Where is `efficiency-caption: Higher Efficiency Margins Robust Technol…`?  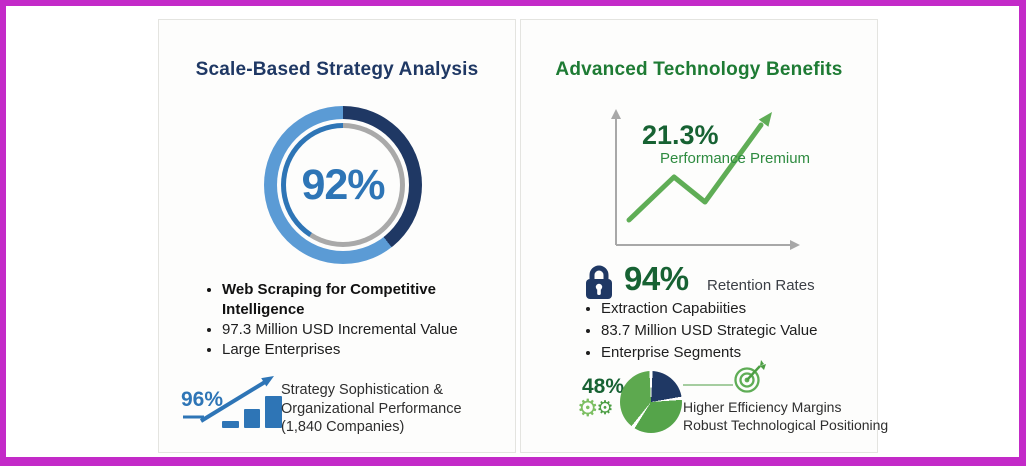 efficiency-caption: Higher Efficiency Margins Robust Technol… is located at coordinates (785, 416).